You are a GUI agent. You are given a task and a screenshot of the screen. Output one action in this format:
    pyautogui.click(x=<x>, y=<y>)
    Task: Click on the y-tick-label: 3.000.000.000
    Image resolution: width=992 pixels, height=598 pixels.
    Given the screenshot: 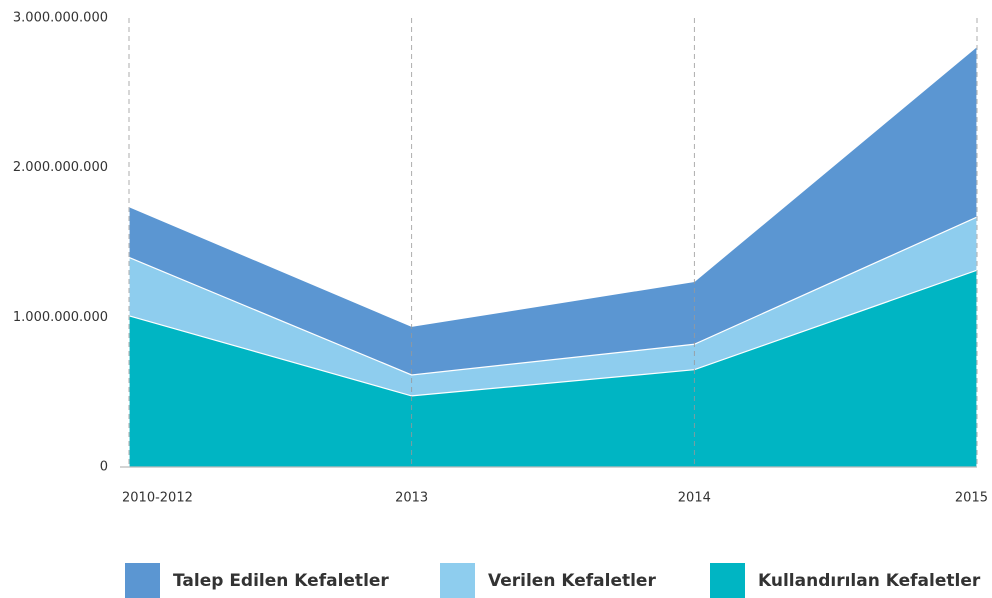 What is the action you would take?
    pyautogui.click(x=60, y=18)
    